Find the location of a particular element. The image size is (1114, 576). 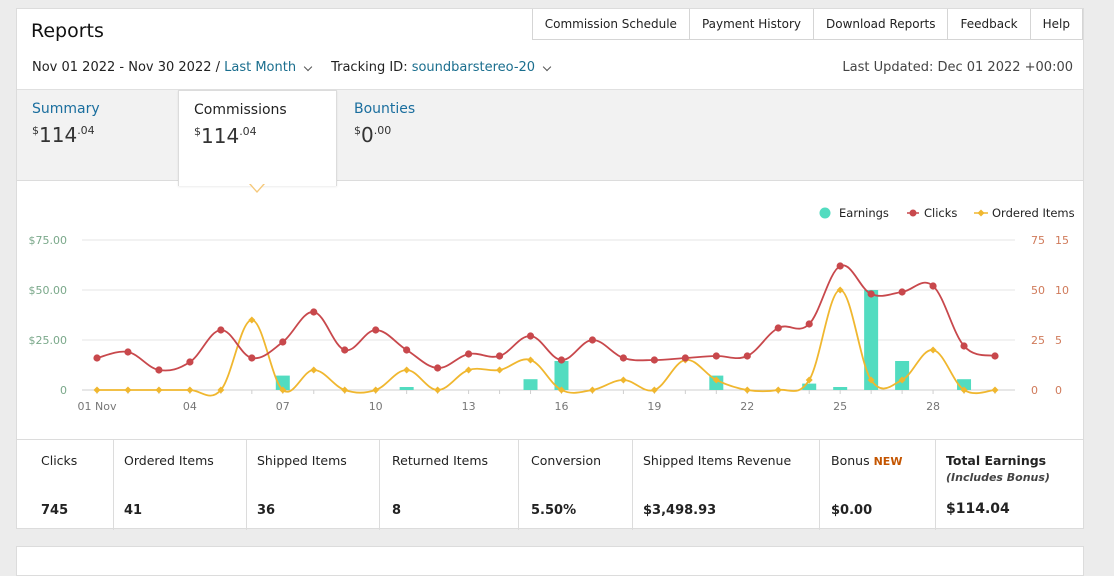

secondary-card is located at coordinates (550, 561).